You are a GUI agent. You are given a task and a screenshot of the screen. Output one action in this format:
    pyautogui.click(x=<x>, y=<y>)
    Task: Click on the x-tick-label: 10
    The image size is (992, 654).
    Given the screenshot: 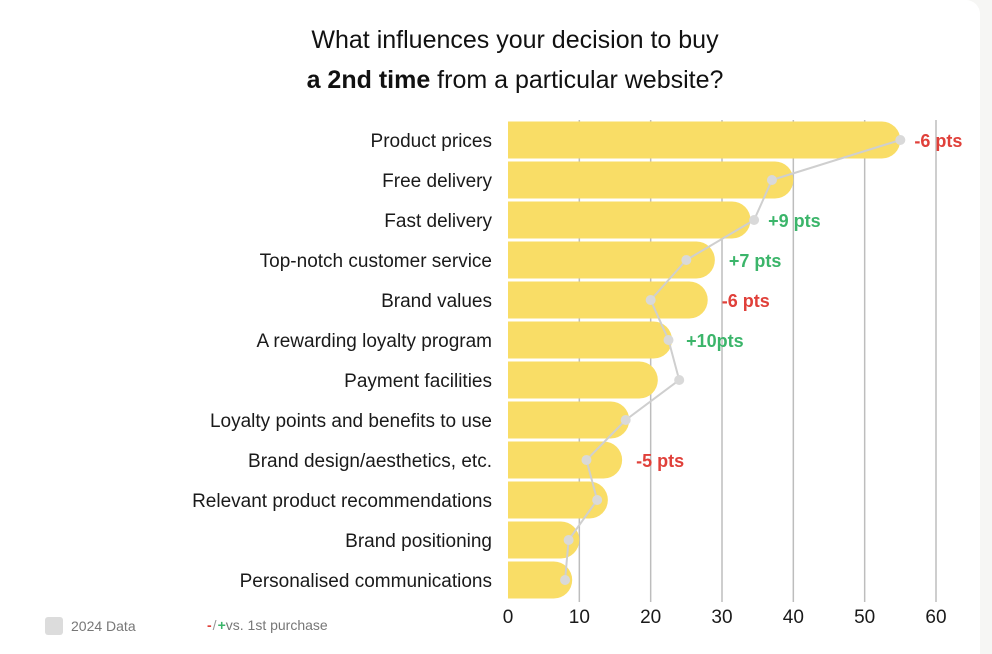 What is the action you would take?
    pyautogui.click(x=579, y=617)
    